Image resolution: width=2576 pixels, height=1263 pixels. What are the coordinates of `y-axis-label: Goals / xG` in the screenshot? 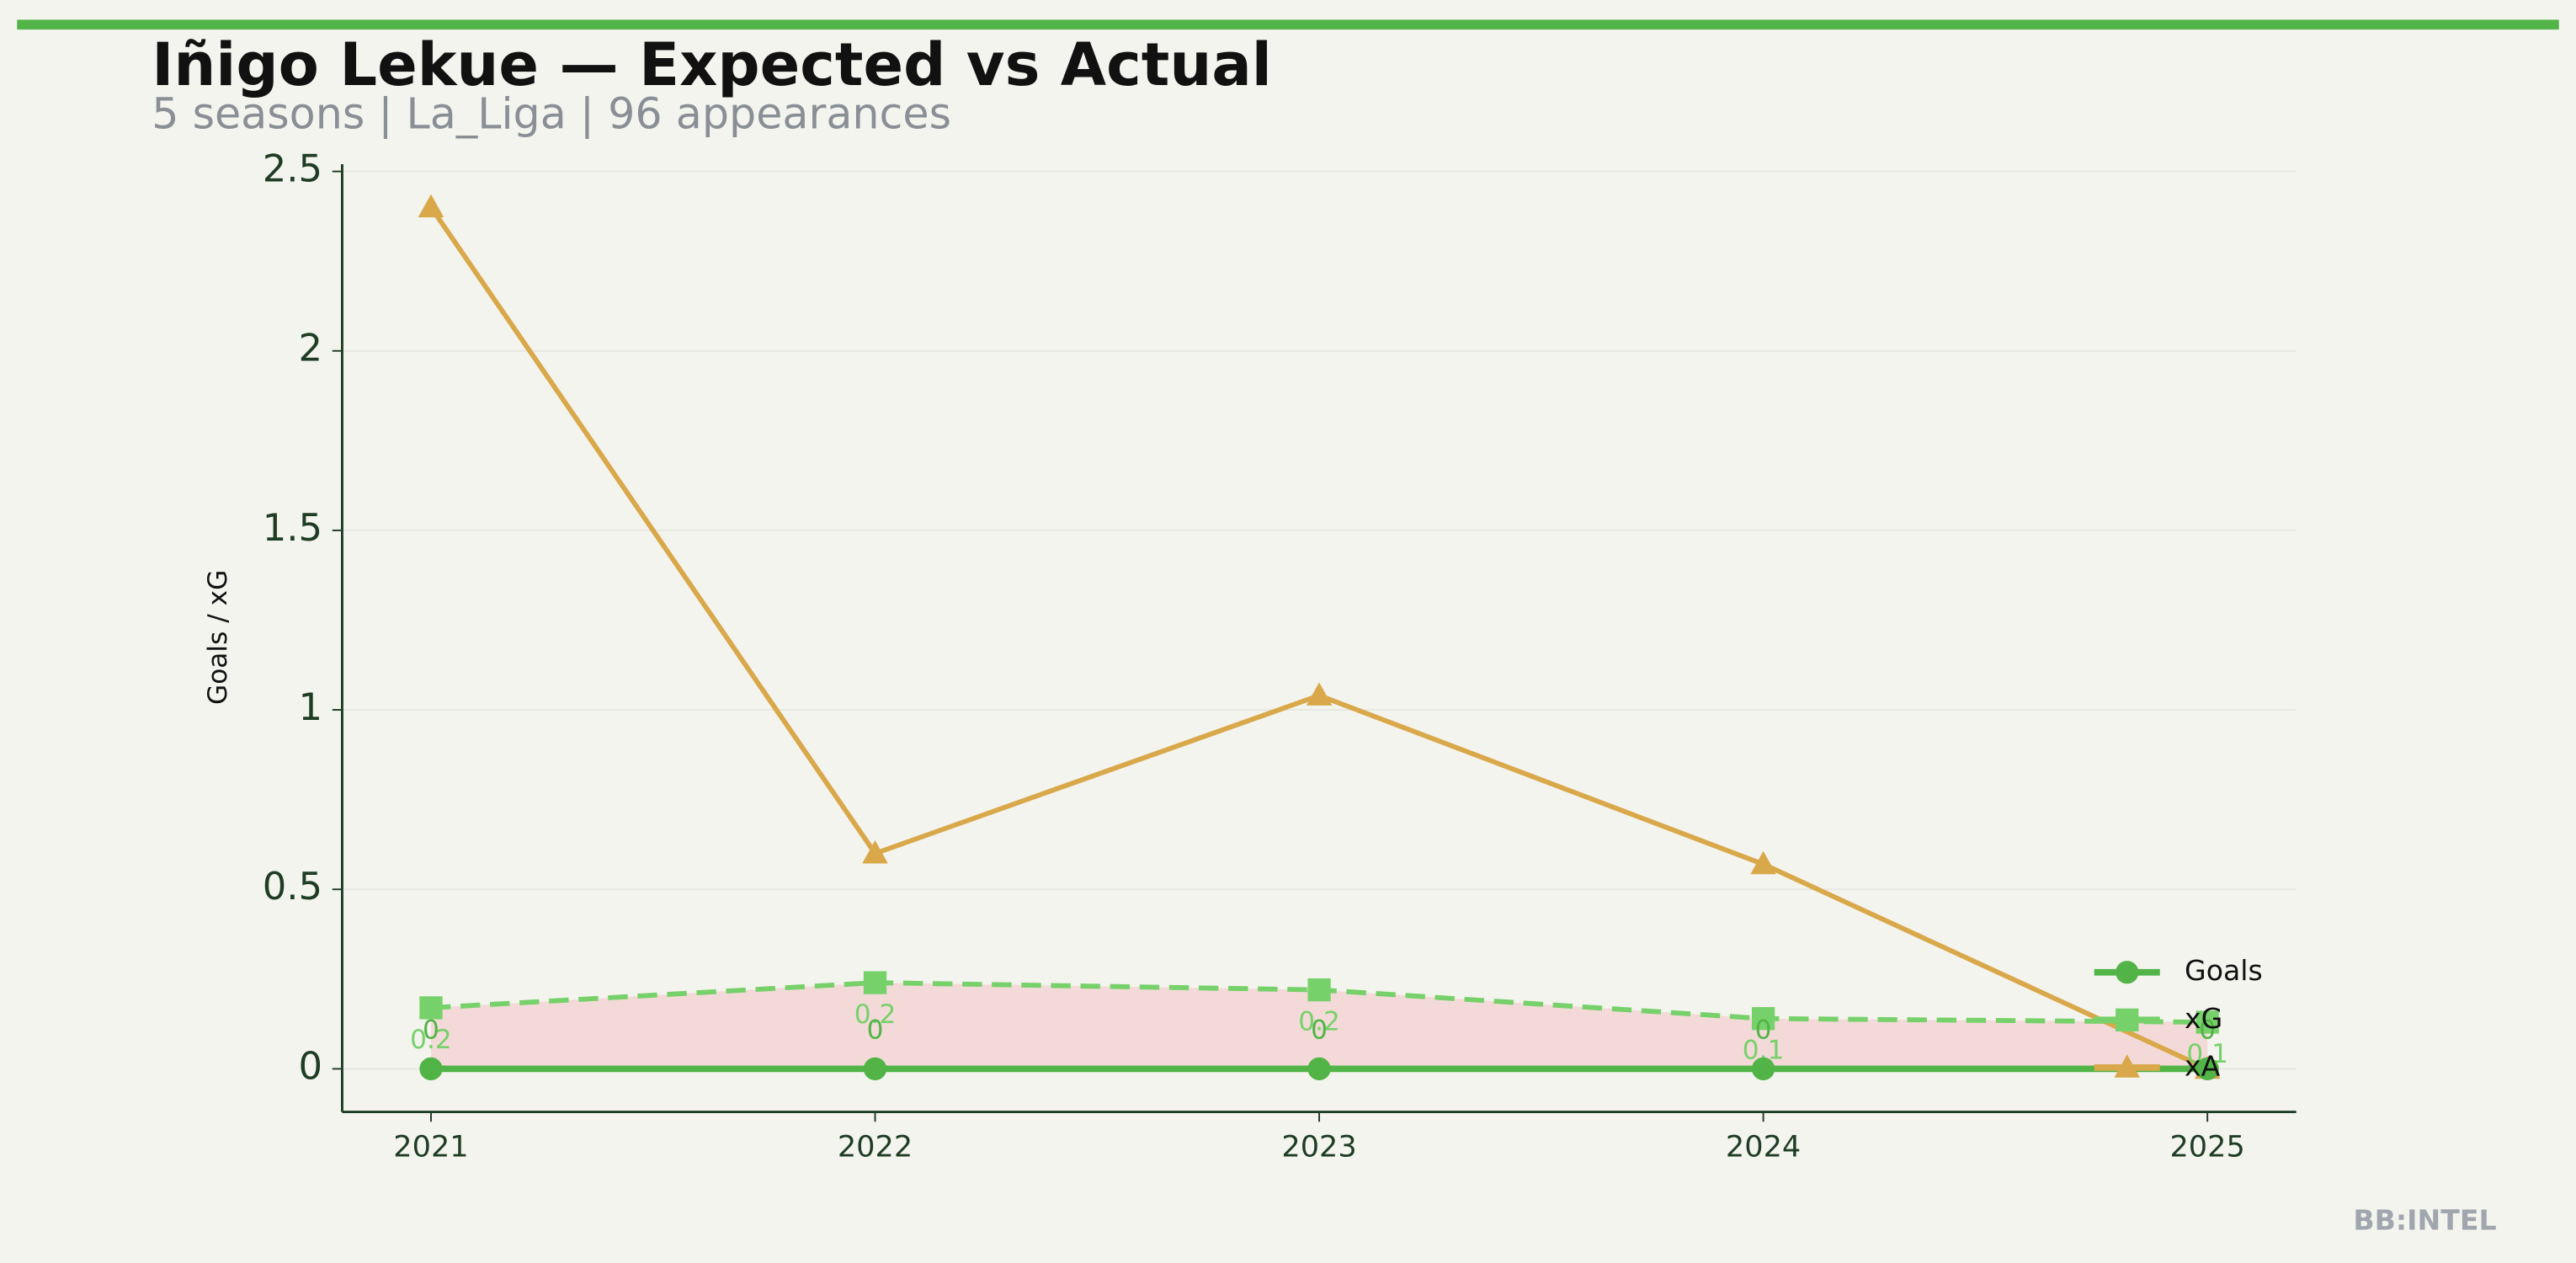 It's located at (218, 637).